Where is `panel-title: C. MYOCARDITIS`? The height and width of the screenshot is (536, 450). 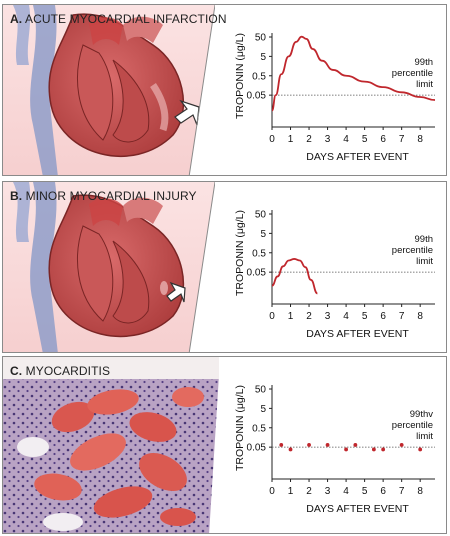
panel-title: C. MYOCARDITIS is located at coordinates (60, 371).